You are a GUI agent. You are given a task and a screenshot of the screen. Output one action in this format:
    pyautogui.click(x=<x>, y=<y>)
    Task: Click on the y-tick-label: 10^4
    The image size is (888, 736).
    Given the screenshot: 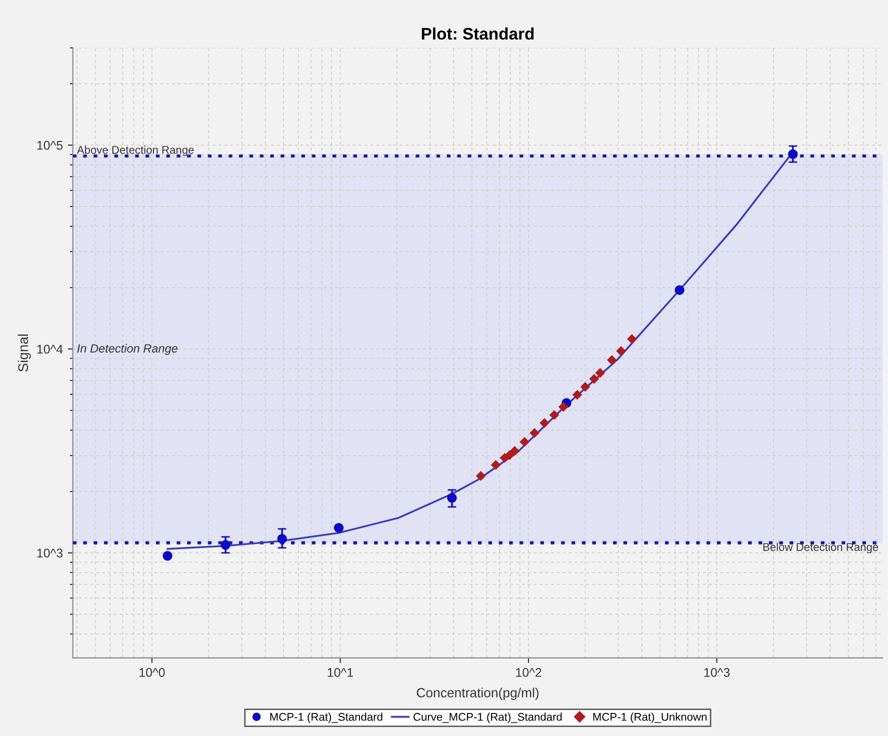 What is the action you would take?
    pyautogui.click(x=50, y=349)
    